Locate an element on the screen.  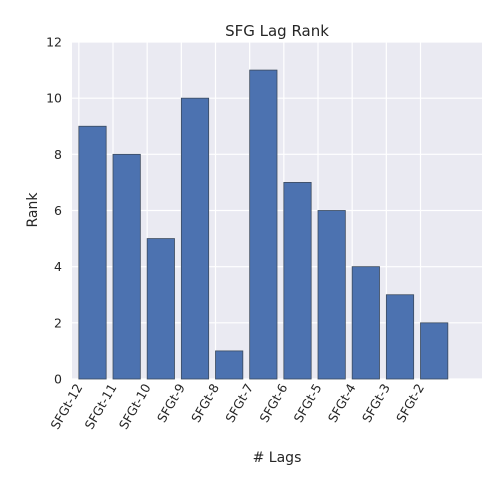
x-tick-label: SFGt-5 is located at coordinates (308, 403).